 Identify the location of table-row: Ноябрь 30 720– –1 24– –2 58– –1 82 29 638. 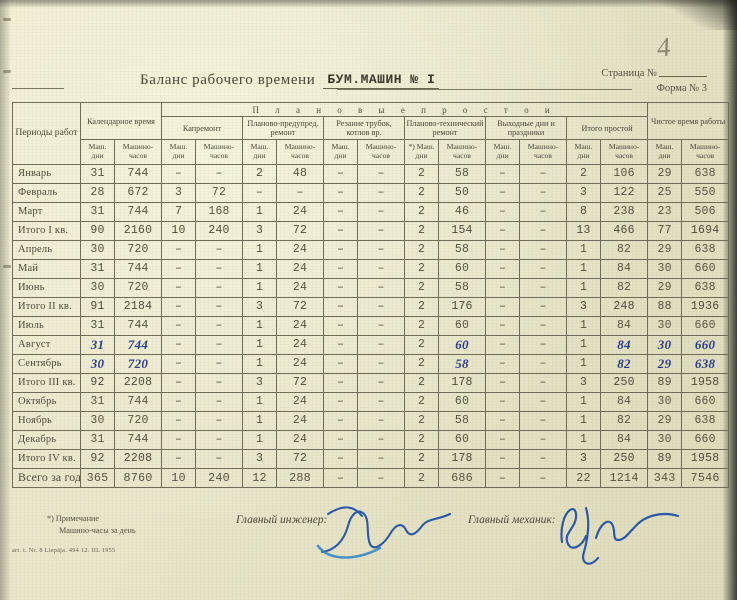
(371, 420).